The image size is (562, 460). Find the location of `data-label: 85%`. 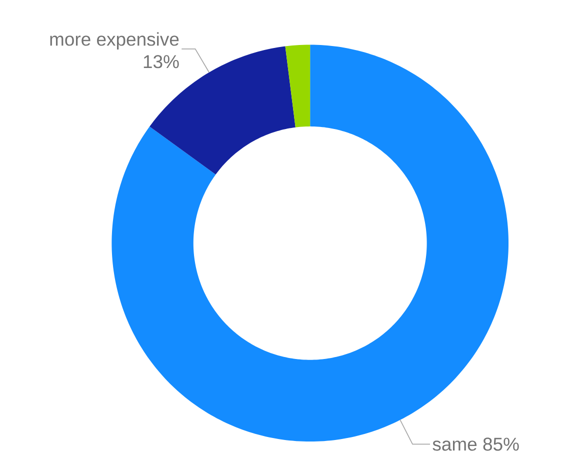

data-label: 85% is located at coordinates (501, 444).